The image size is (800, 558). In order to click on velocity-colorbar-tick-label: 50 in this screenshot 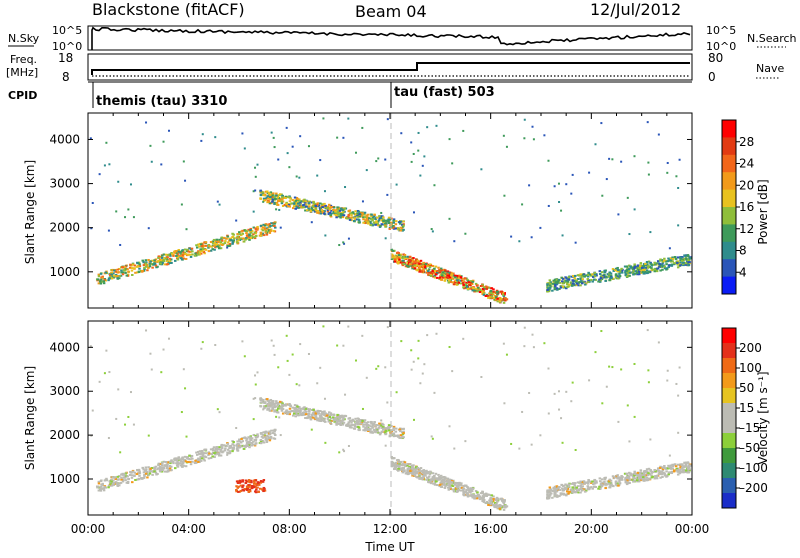, I will do `click(746, 388)`.